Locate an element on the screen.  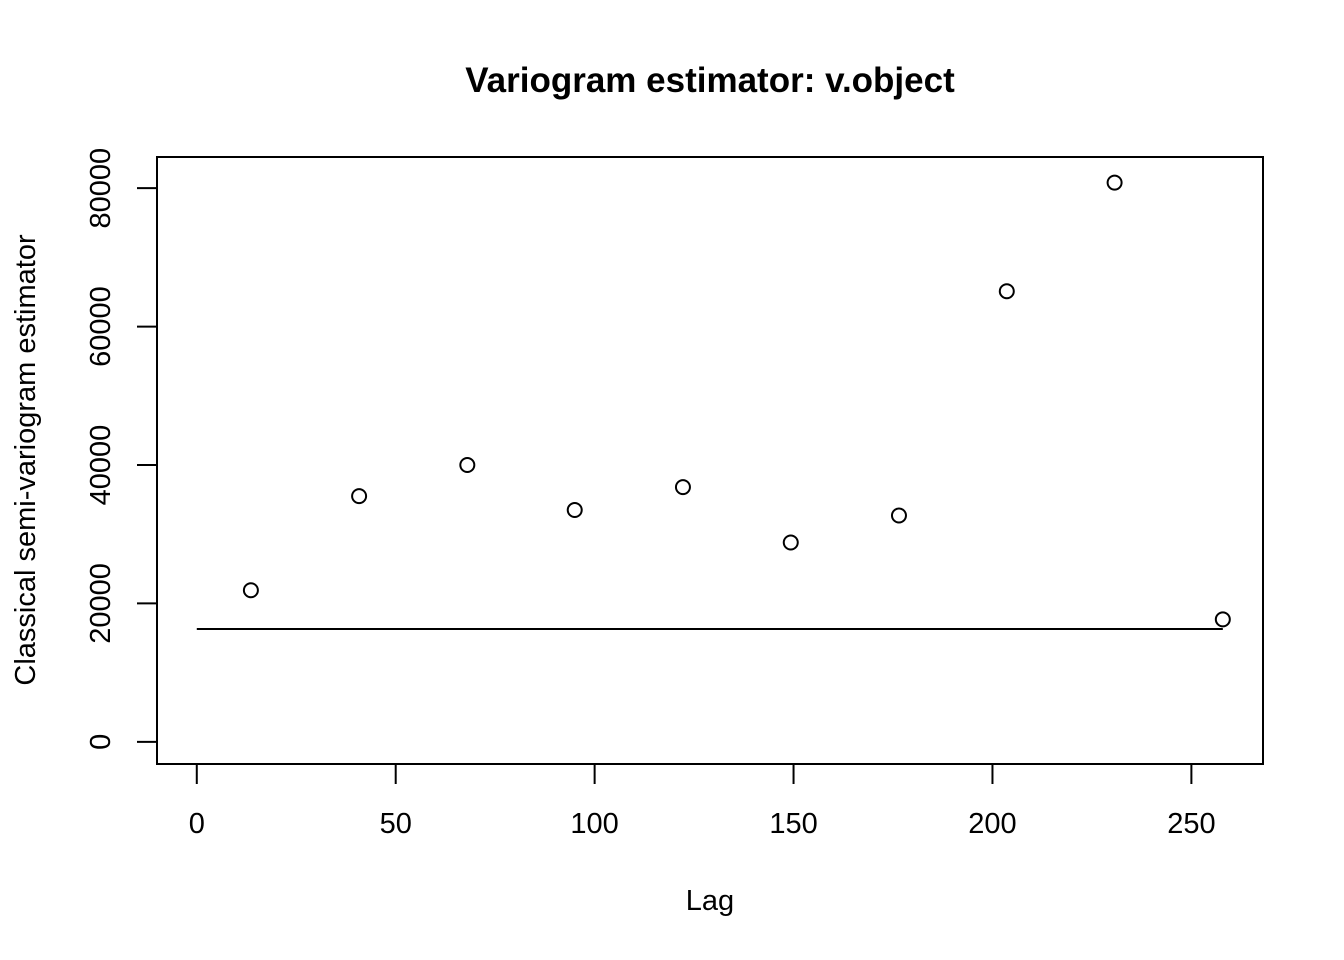
x-tick-label: 150 is located at coordinates (793, 824).